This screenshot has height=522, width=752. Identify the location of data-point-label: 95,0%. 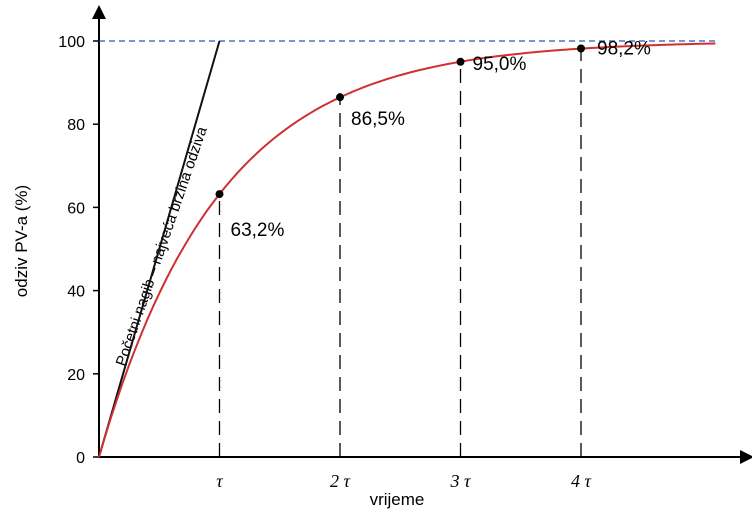
(500, 64).